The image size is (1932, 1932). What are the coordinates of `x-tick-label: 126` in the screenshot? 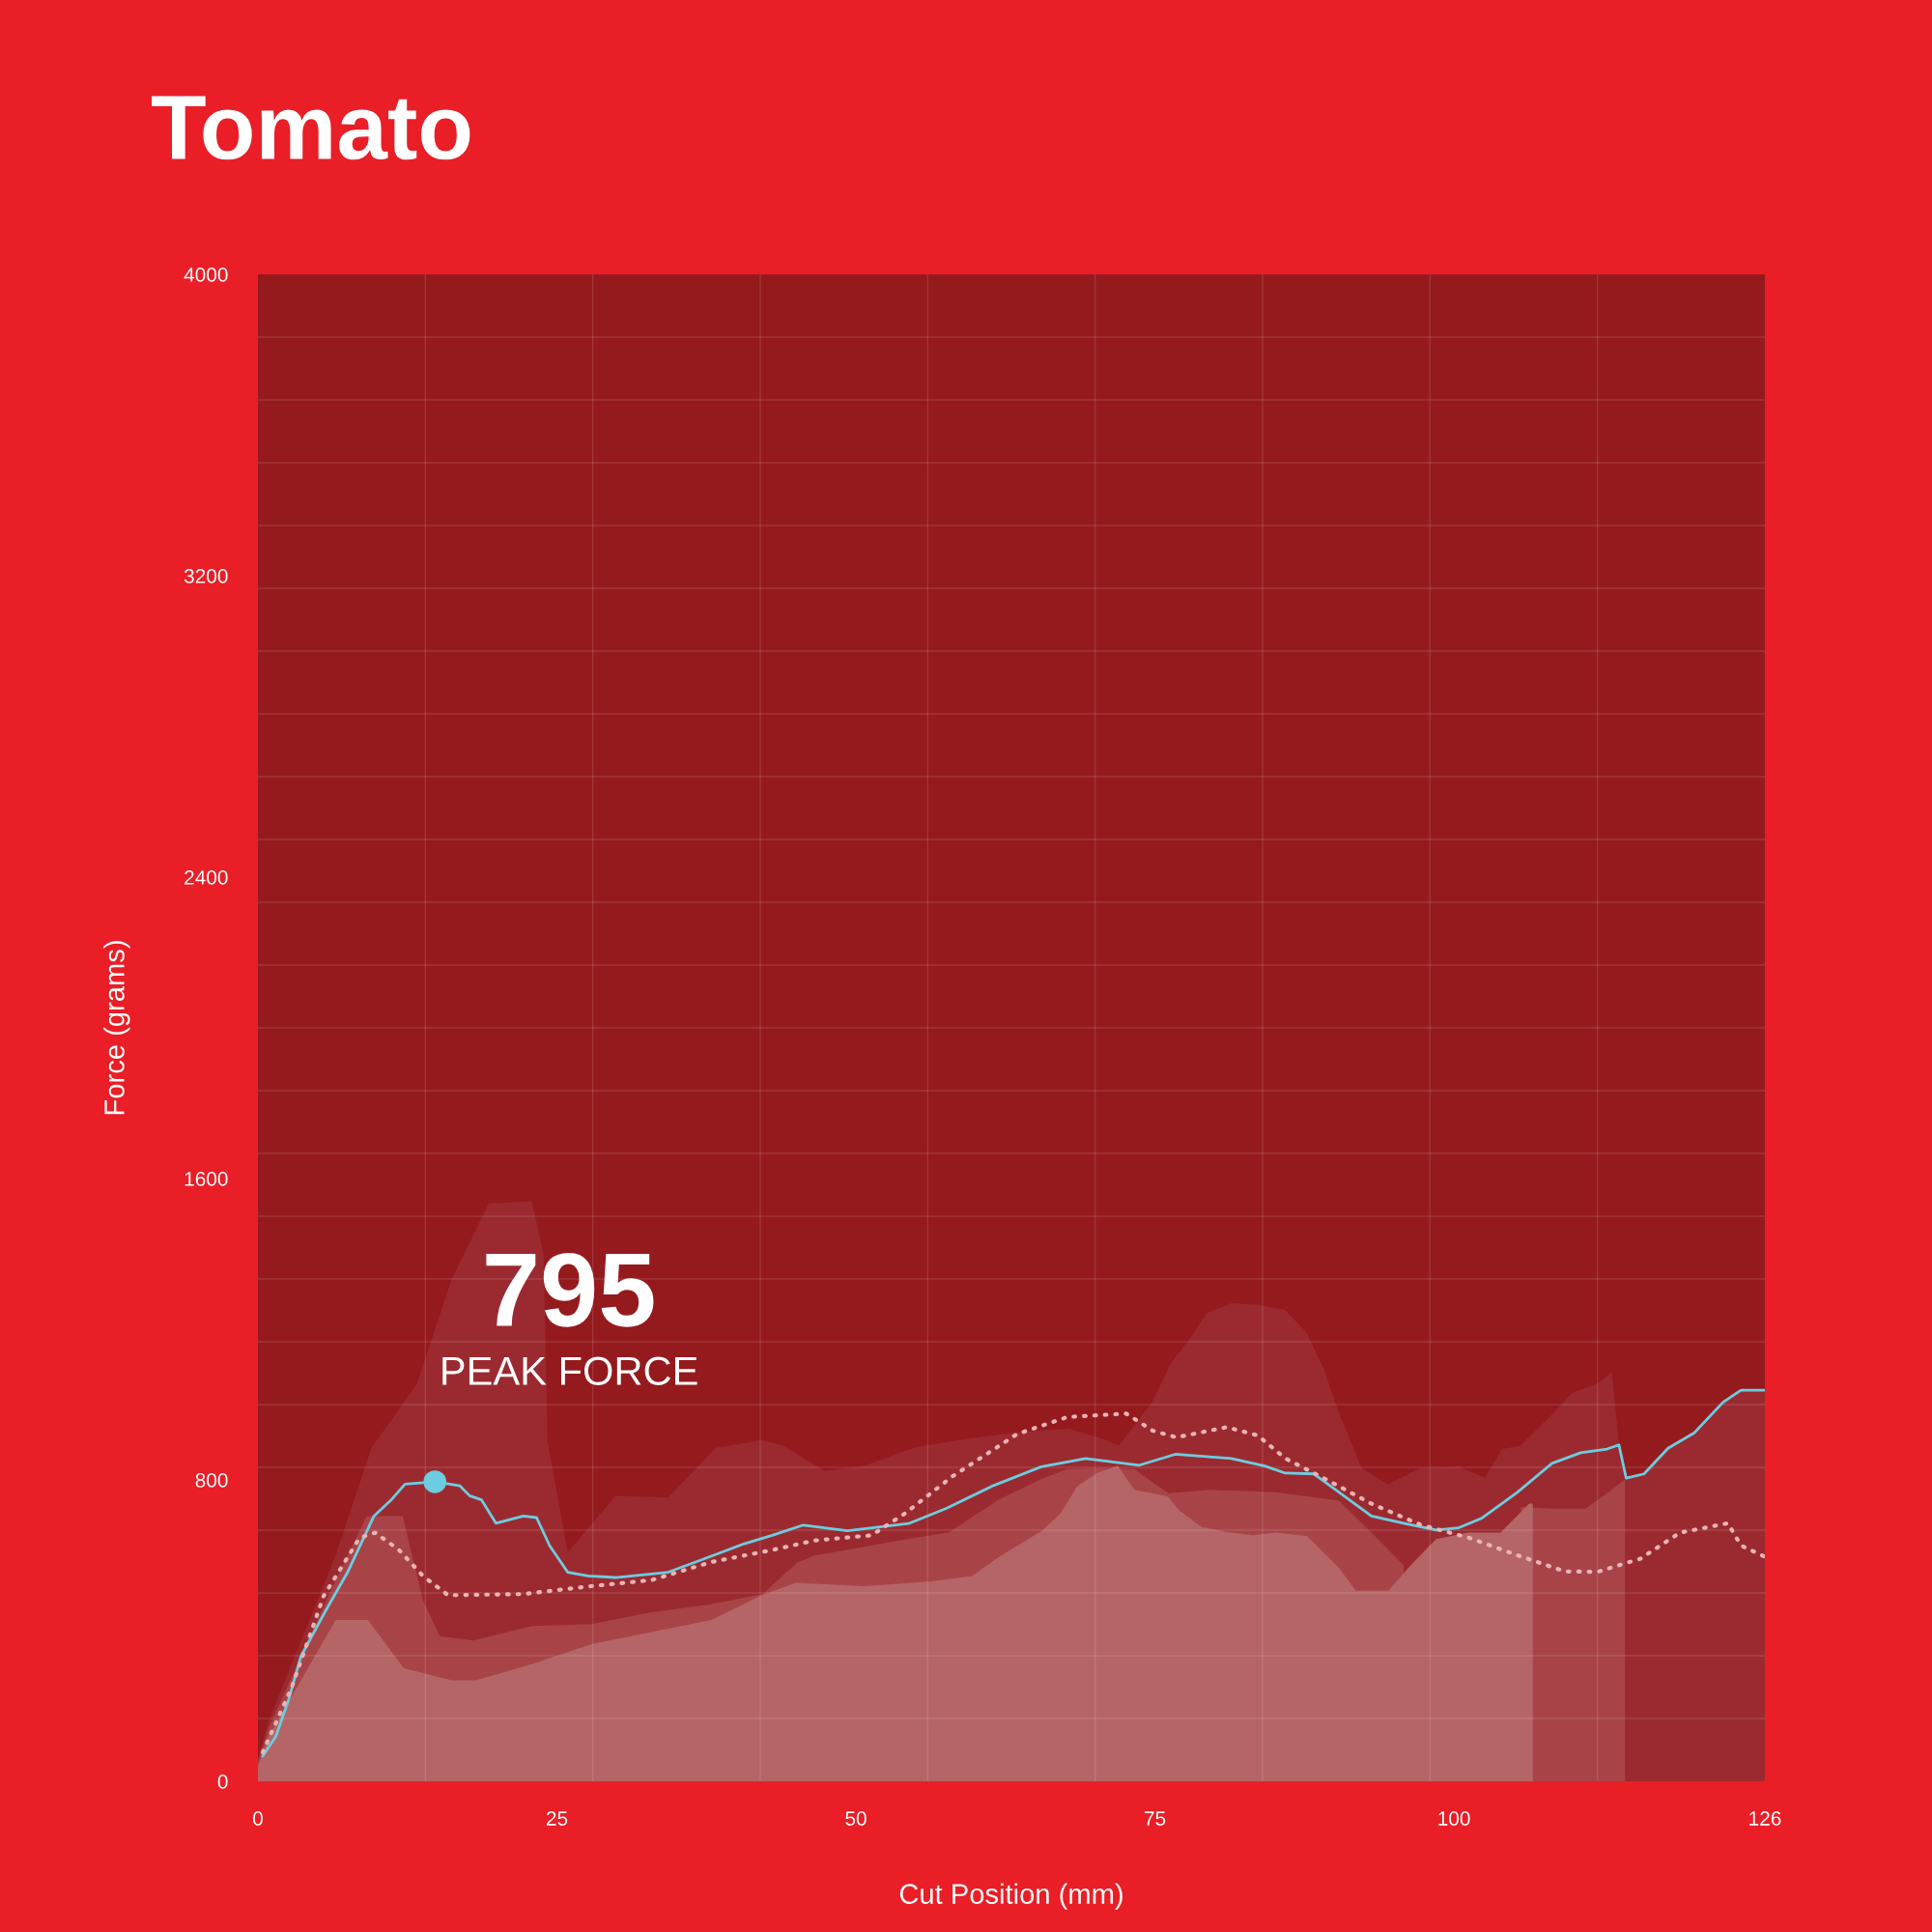 It's located at (1765, 1818).